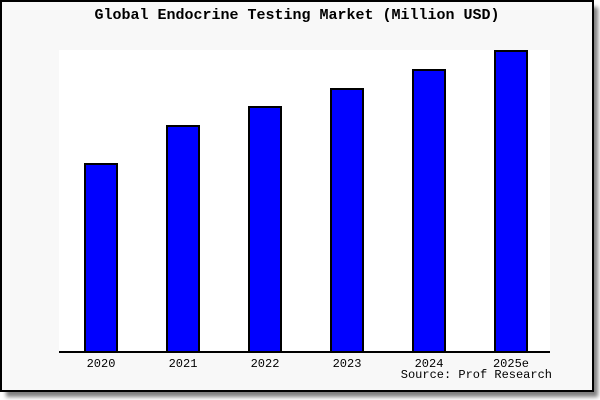 The width and height of the screenshot is (600, 400). Describe the element at coordinates (347, 364) in the screenshot. I see `xtick-label-2023: 2023` at that location.